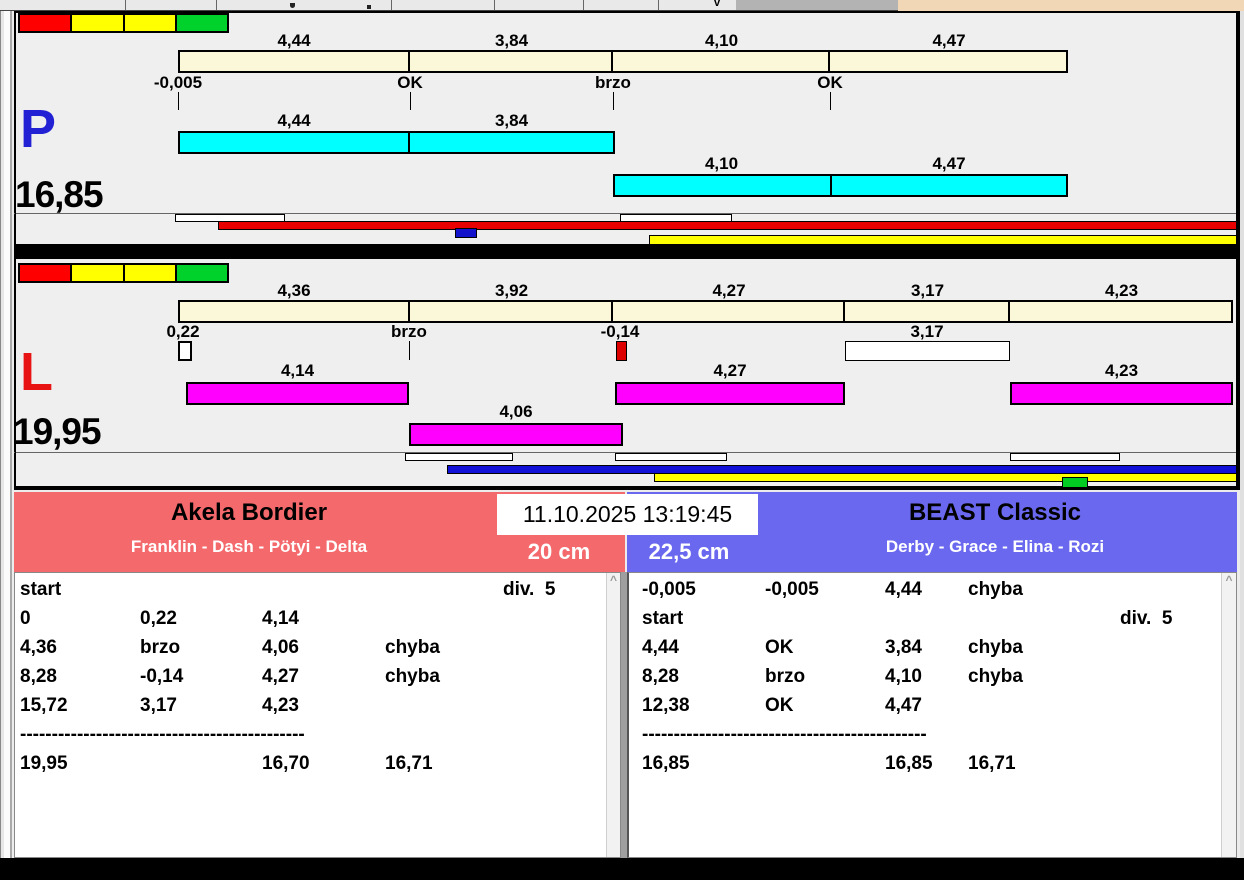 Image resolution: width=1244 pixels, height=880 pixels. What do you see at coordinates (452, 5) in the screenshot?
I see `toolbar-fragment` at bounding box center [452, 5].